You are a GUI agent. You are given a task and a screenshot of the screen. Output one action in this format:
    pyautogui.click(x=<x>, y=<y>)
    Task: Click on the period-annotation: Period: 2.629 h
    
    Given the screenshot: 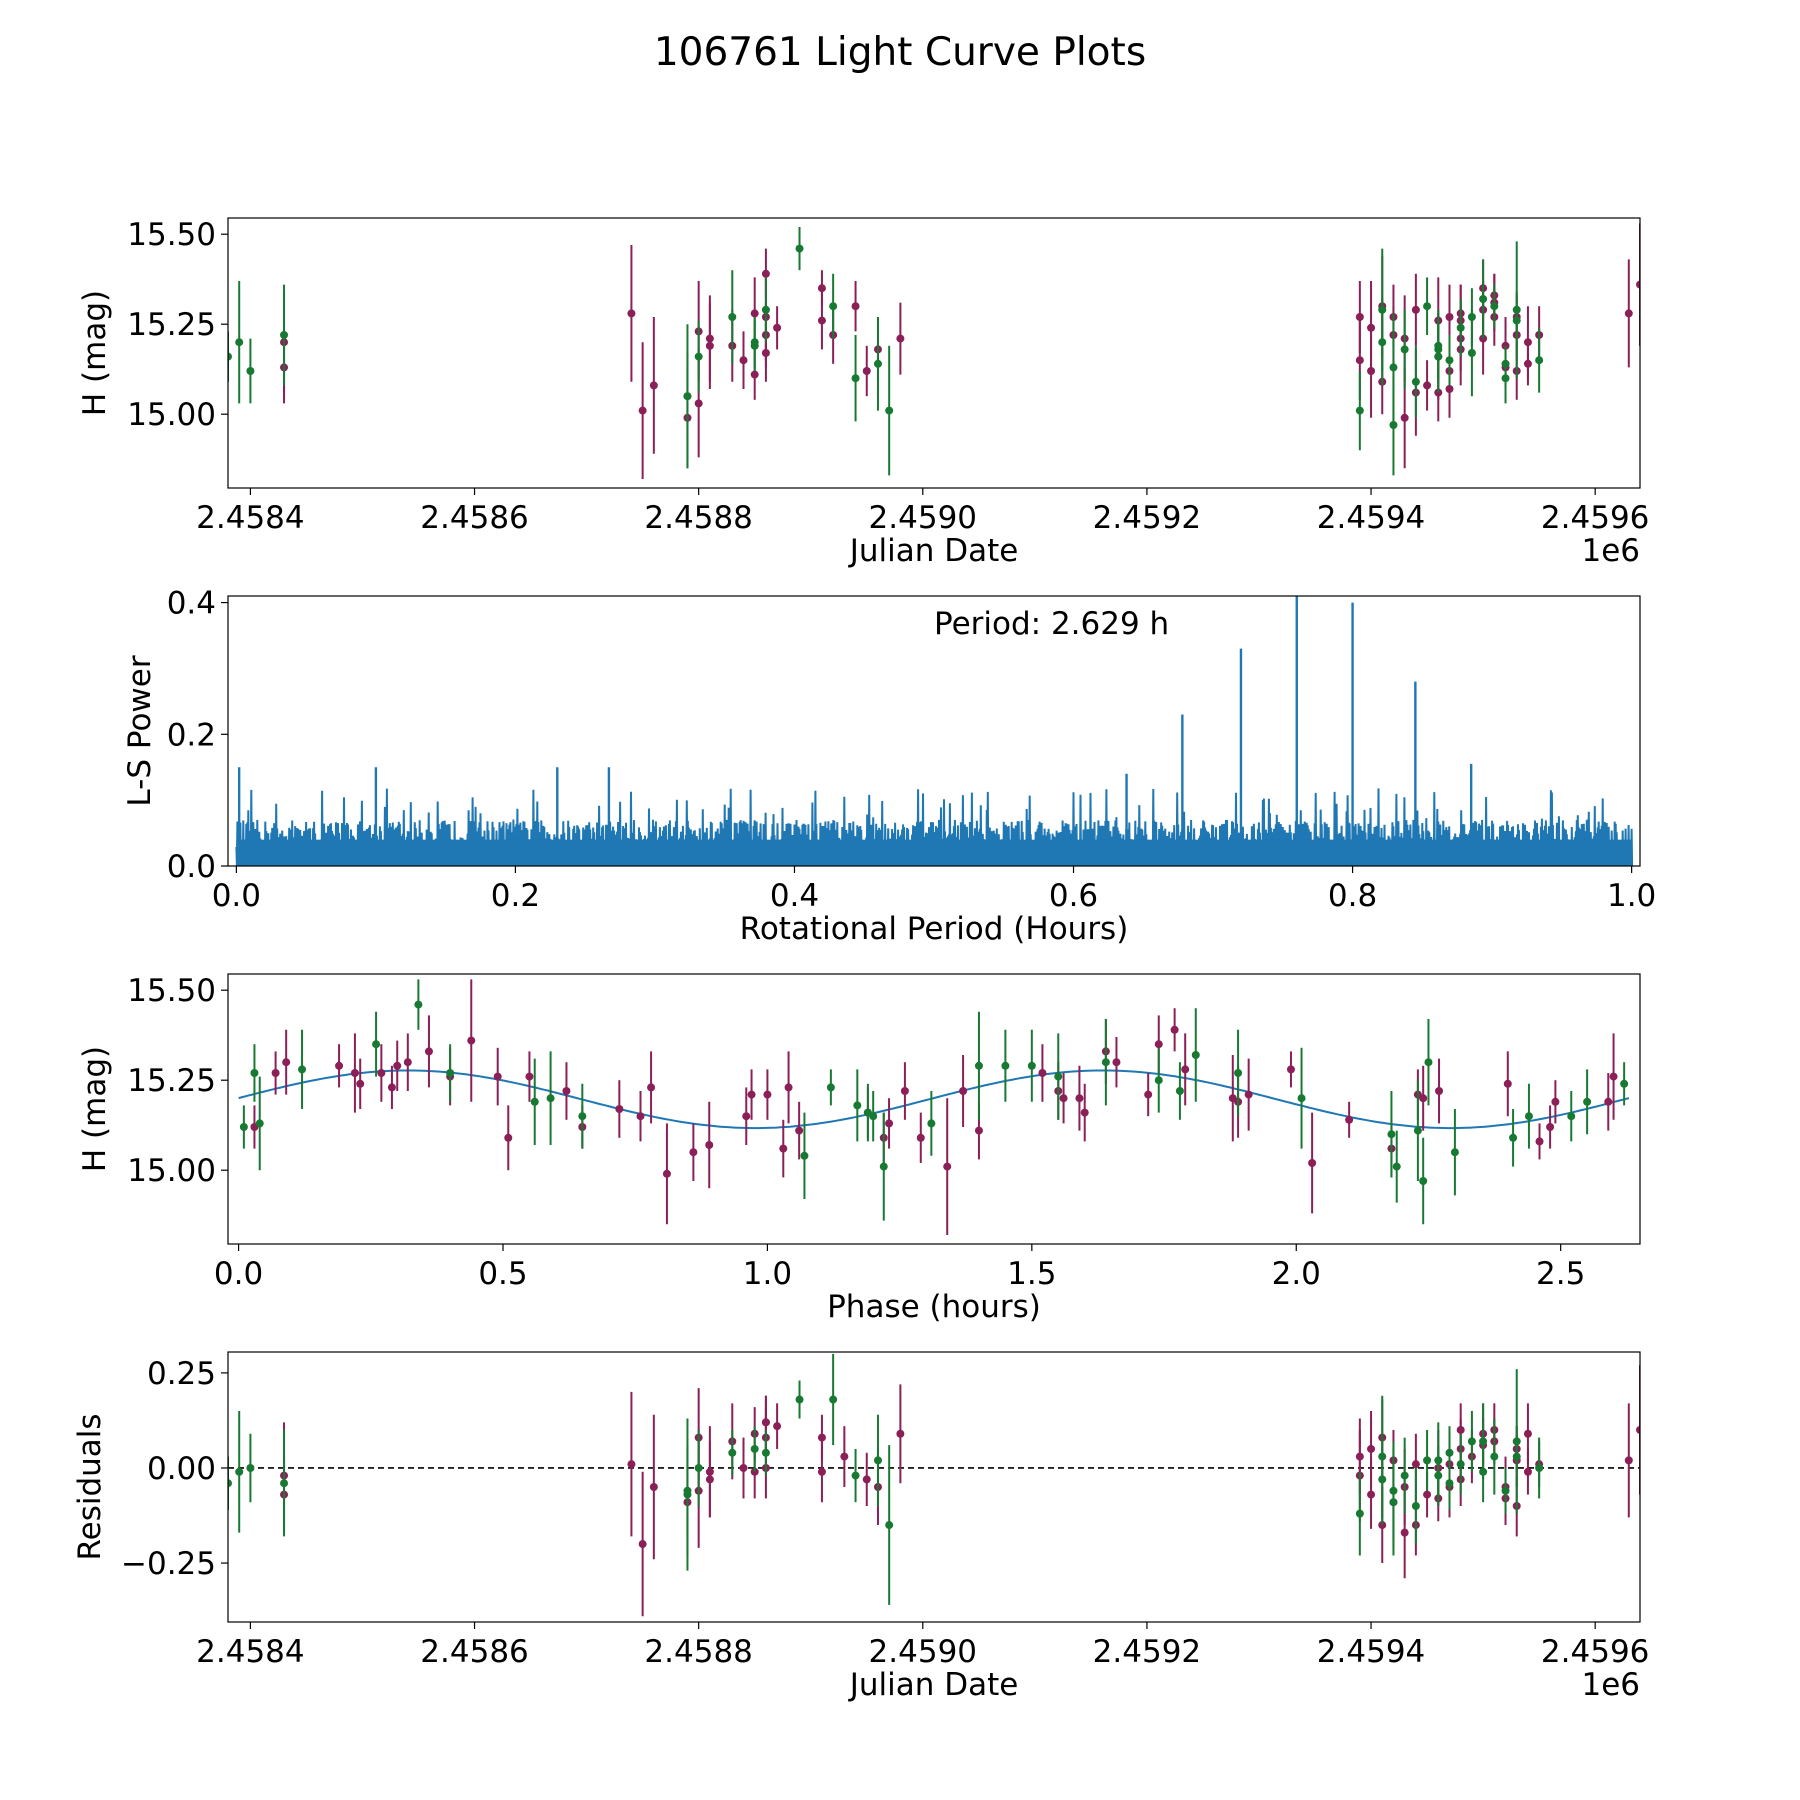 What is the action you would take?
    pyautogui.click(x=1051, y=624)
    